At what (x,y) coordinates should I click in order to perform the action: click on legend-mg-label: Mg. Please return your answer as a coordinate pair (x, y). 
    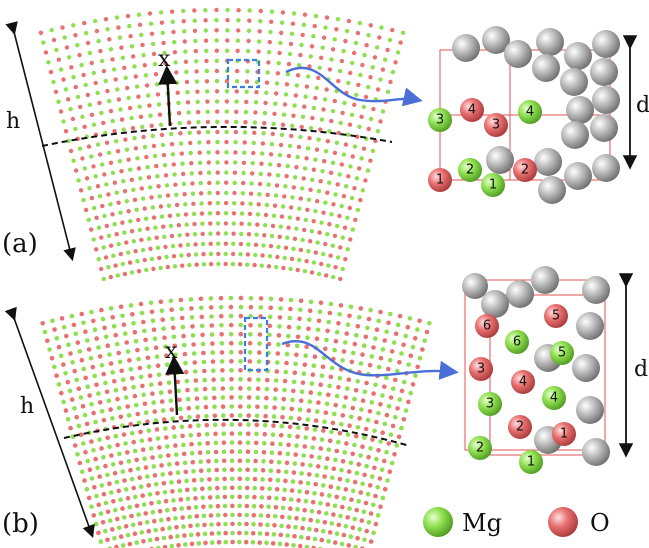
    Looking at the image, I should click on (482, 523).